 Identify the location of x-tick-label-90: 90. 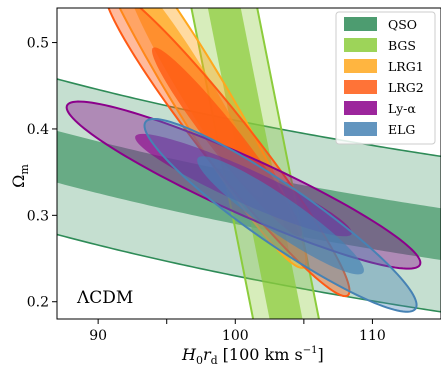
(98, 336).